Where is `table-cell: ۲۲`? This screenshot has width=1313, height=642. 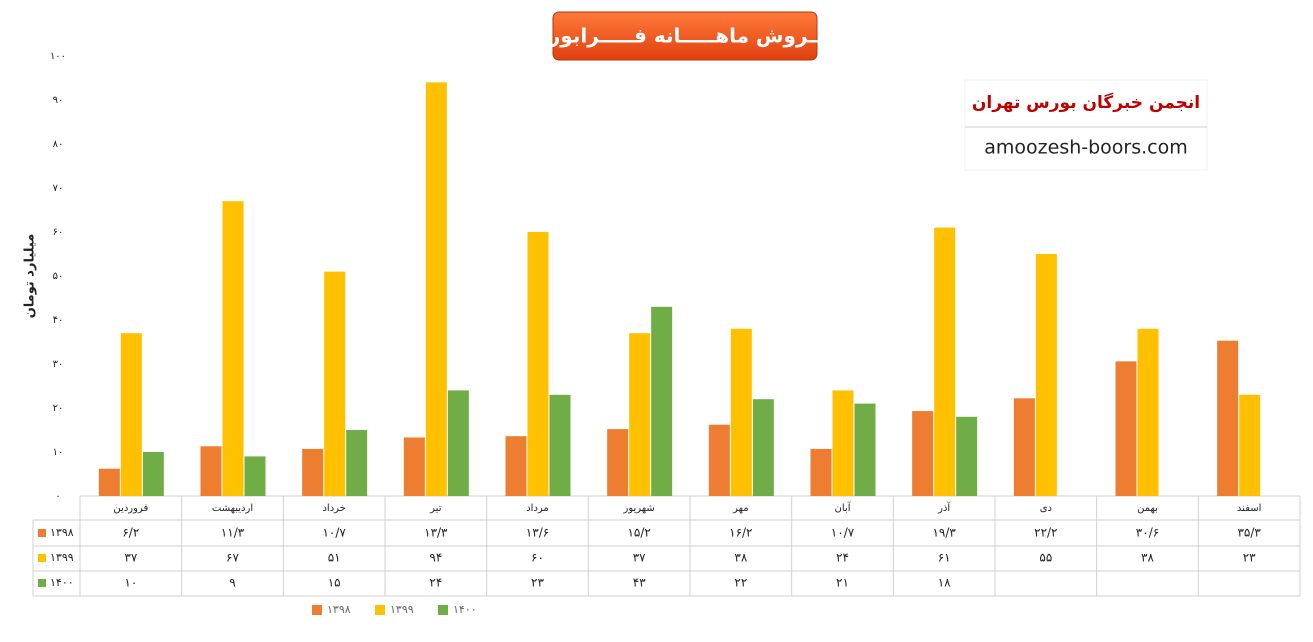 table-cell: ۲۲ is located at coordinates (740, 583).